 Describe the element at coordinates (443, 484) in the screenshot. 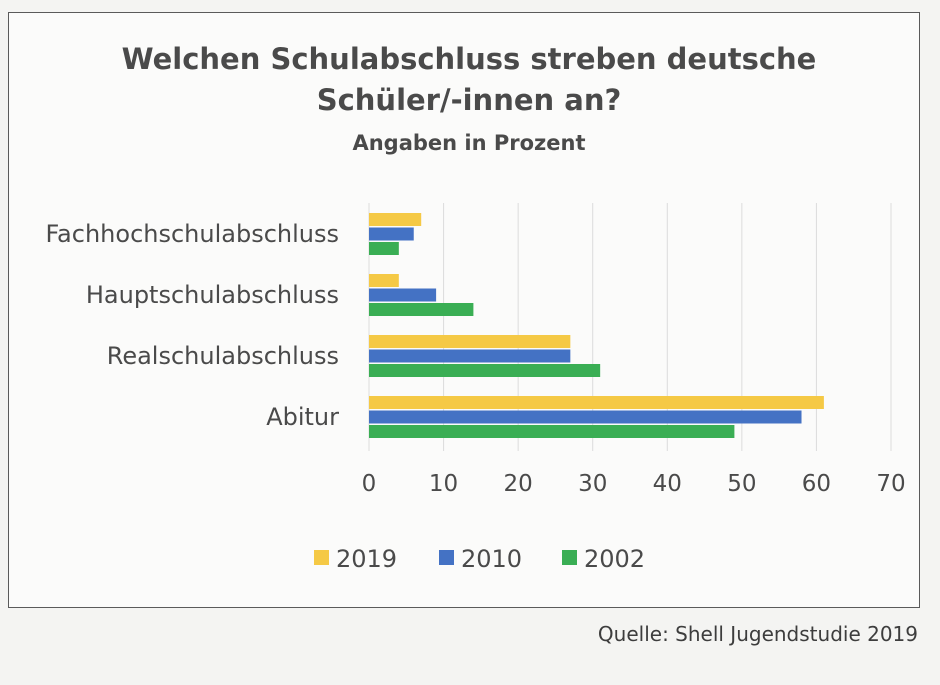

I see `x-tick-label: 10` at that location.